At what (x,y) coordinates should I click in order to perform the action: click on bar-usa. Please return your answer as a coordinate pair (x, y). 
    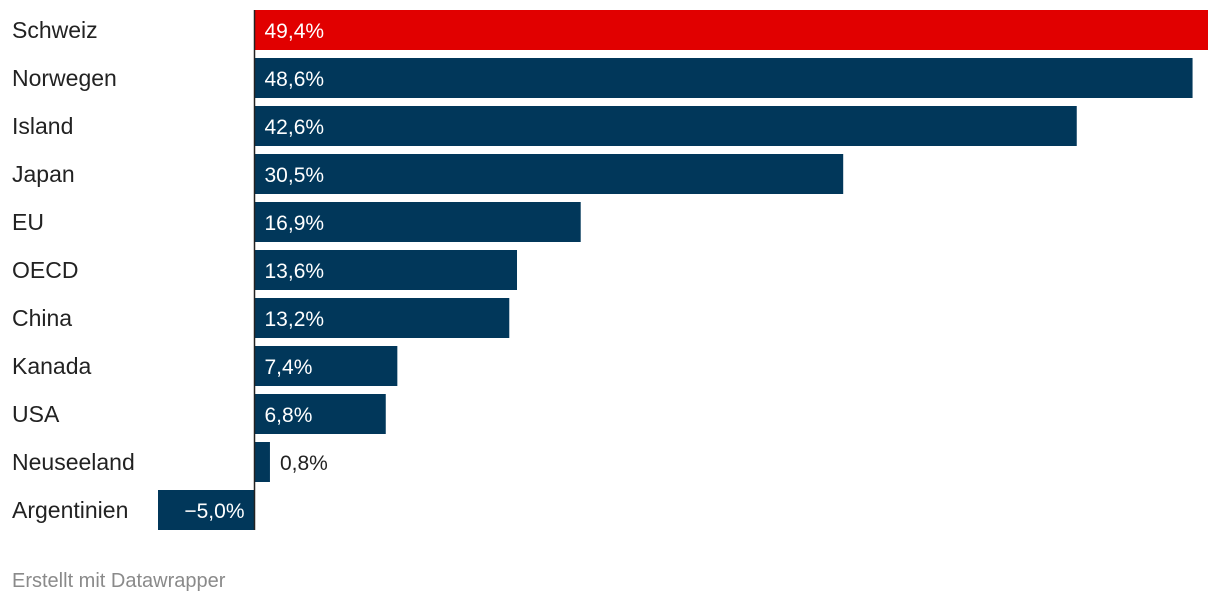
    Looking at the image, I should click on (320, 414).